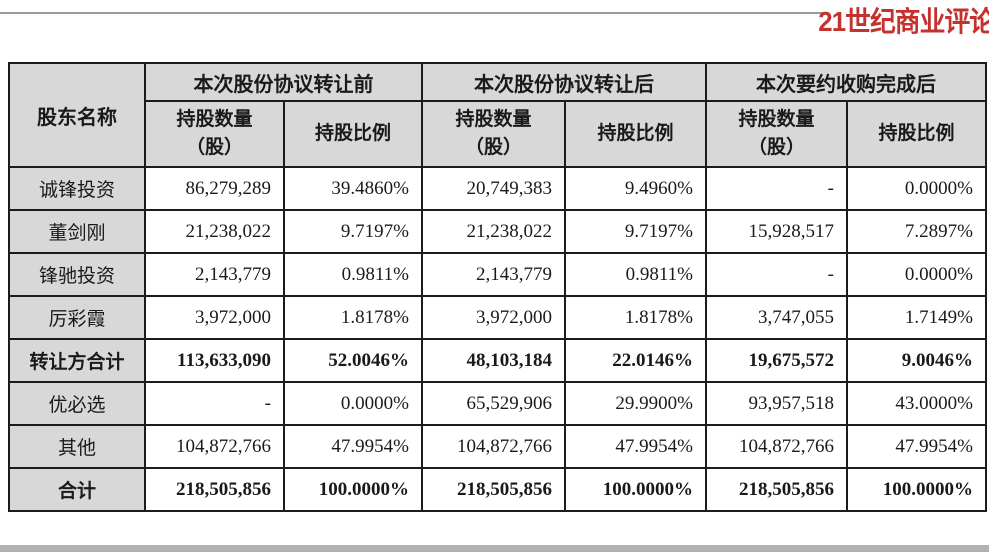 The width and height of the screenshot is (989, 552). What do you see at coordinates (77, 188) in the screenshot?
I see `shareholder-name-cell: 诚锋投资` at bounding box center [77, 188].